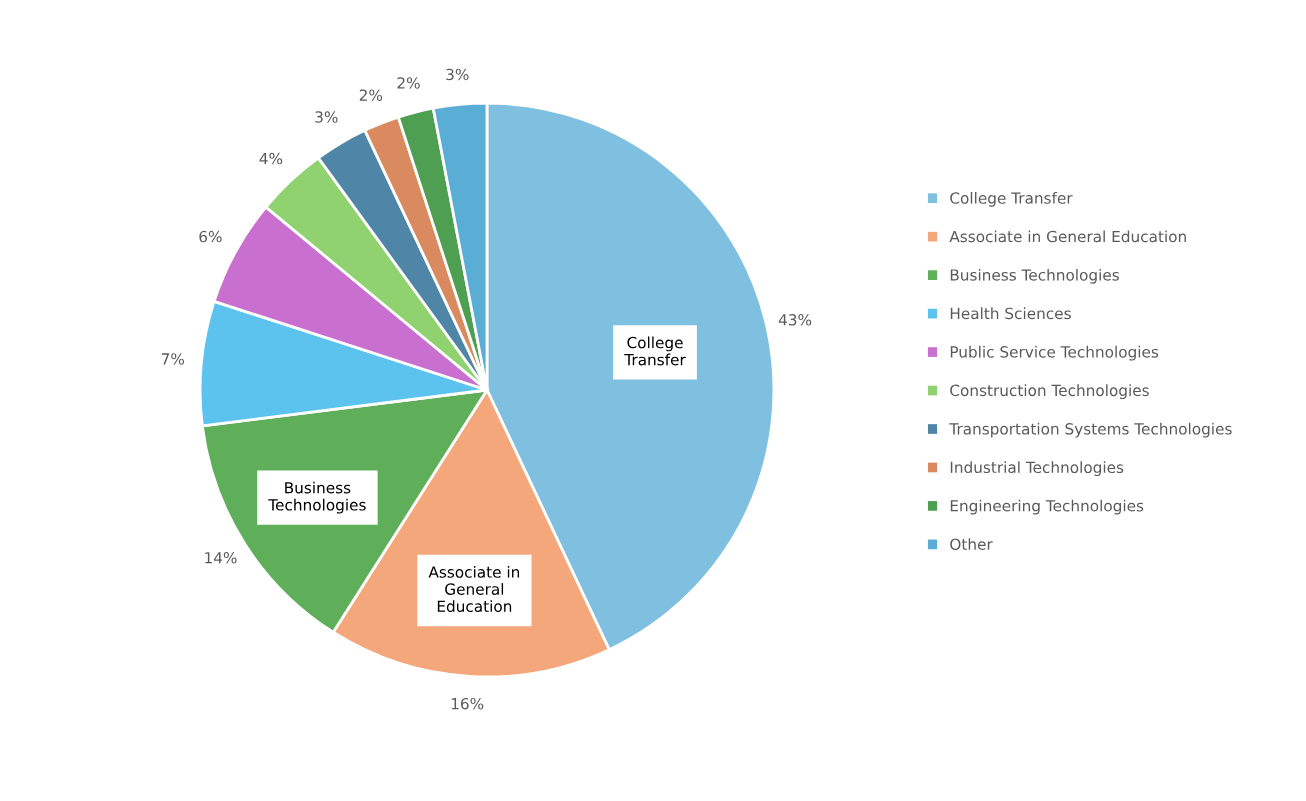 The height and width of the screenshot is (801, 1306). What do you see at coordinates (1054, 353) in the screenshot?
I see `legend-label: Public Service Technologies` at bounding box center [1054, 353].